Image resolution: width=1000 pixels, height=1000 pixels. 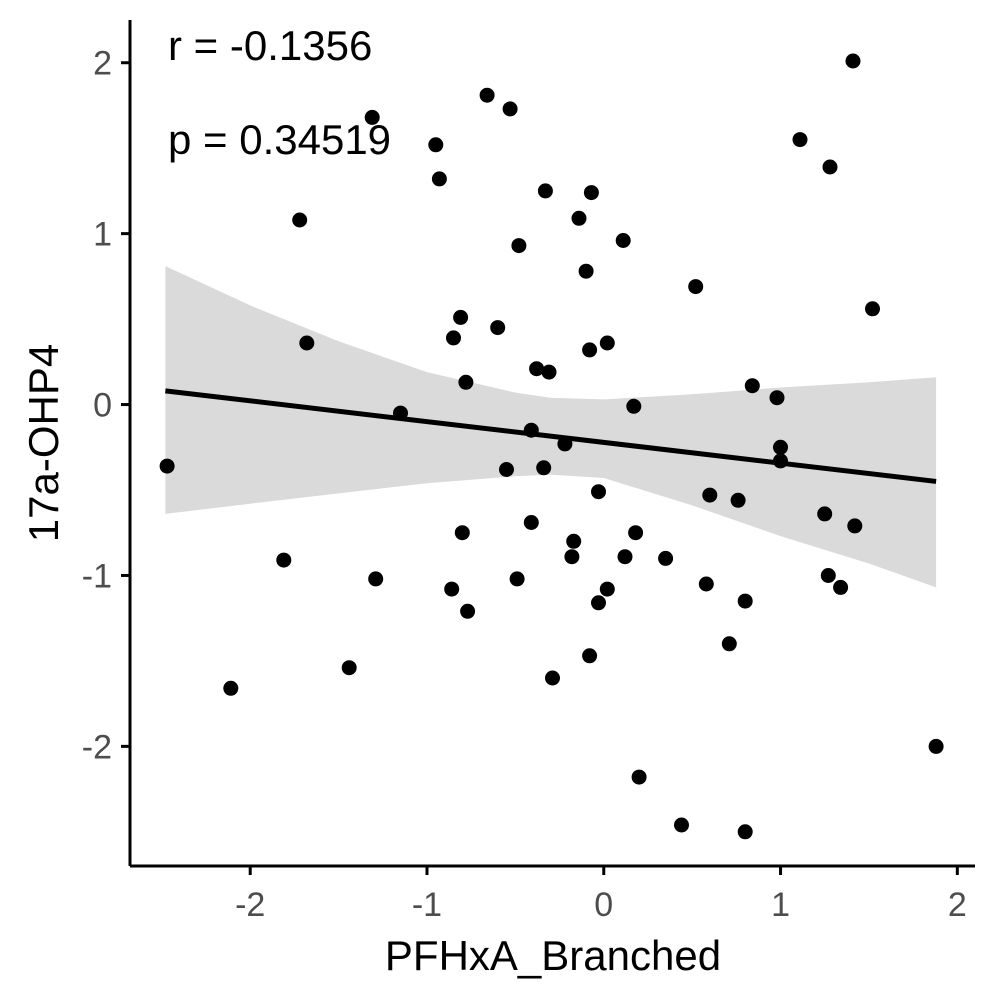 What do you see at coordinates (250, 905) in the screenshot?
I see `x-tick-label: -2` at bounding box center [250, 905].